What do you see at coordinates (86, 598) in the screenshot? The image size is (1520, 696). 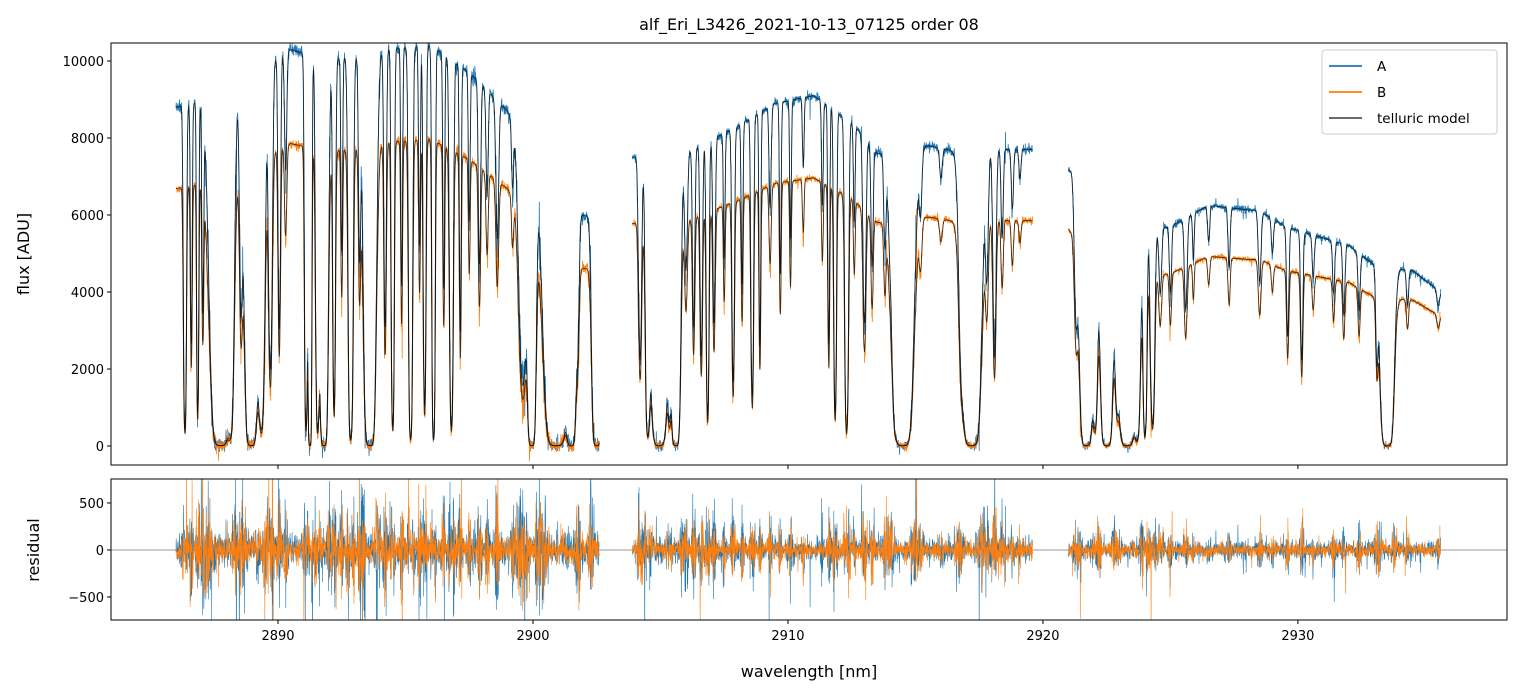 I see `residual-y-tick-label: −500` at bounding box center [86, 598].